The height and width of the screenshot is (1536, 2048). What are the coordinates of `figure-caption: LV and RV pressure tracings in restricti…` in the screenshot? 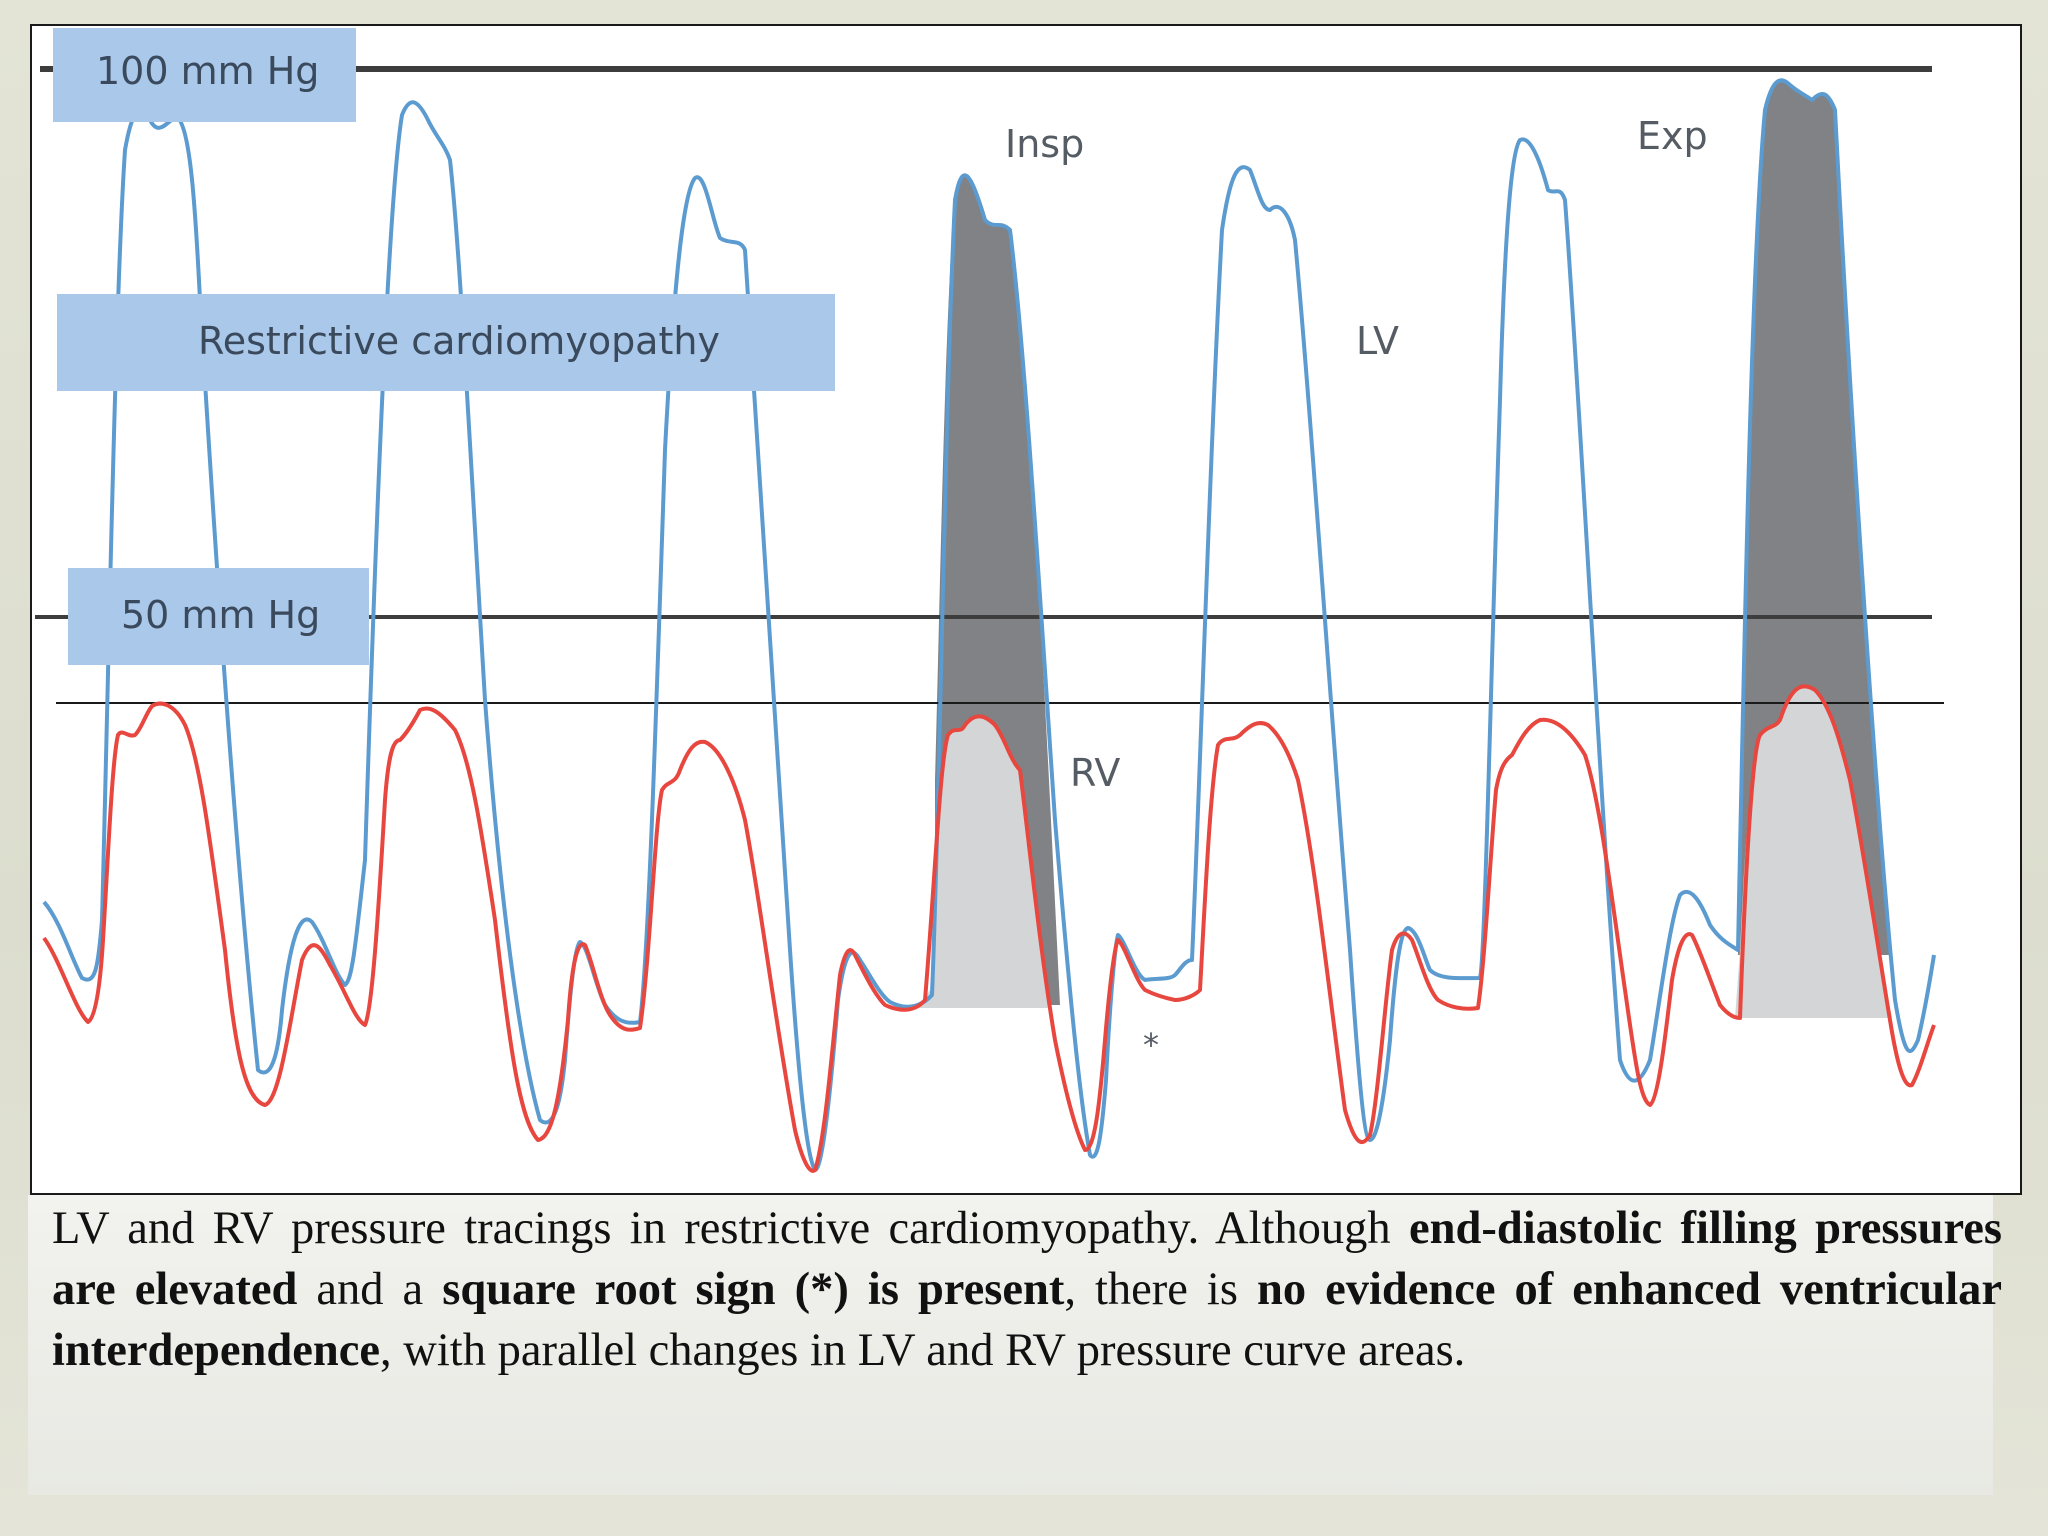 It's located at (1027, 1289).